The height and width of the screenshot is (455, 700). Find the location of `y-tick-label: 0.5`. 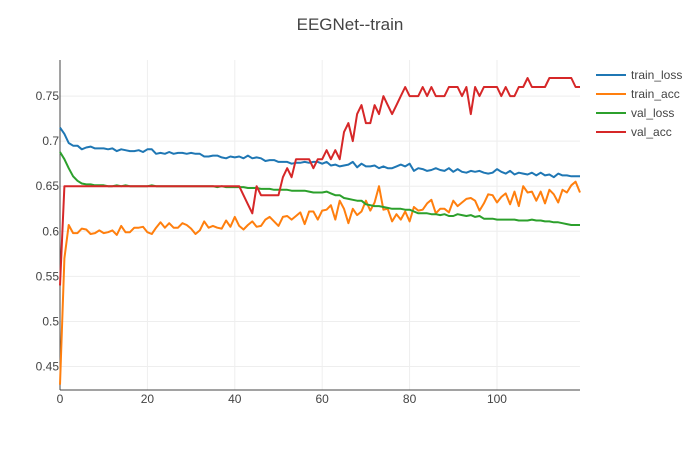

y-tick-label: 0.5 is located at coordinates (50, 321).